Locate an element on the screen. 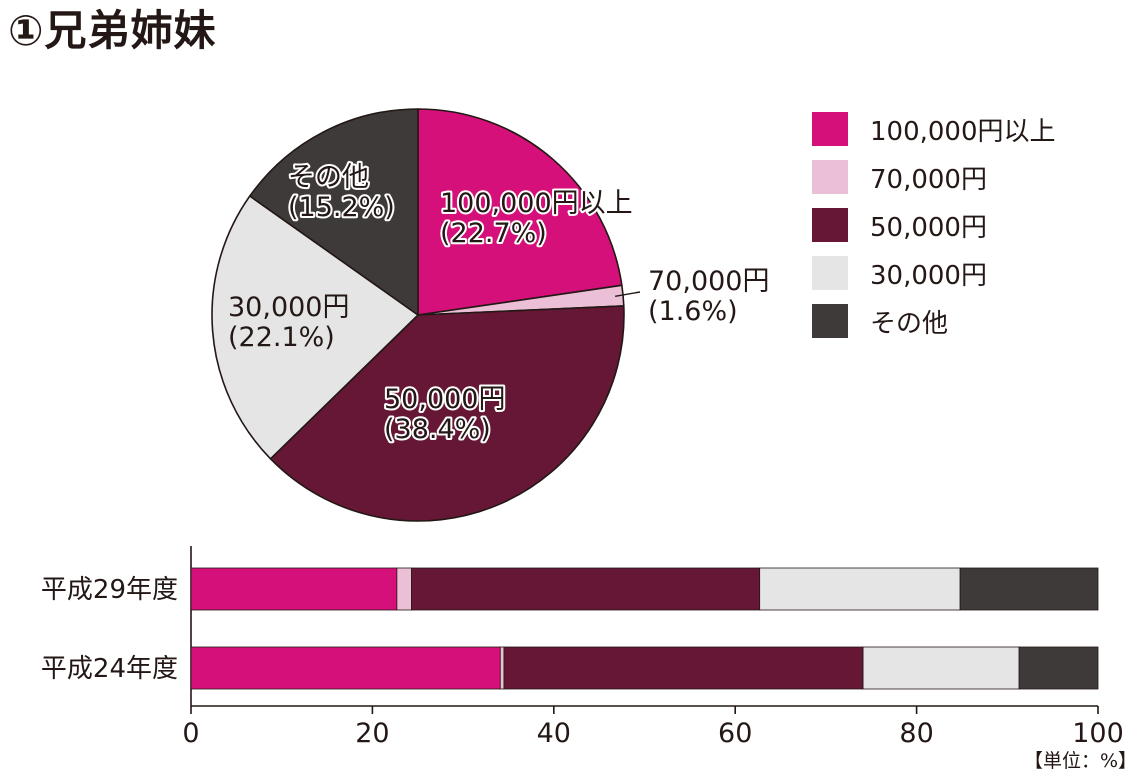 The height and width of the screenshot is (774, 1148). x-tick-label: 60 is located at coordinates (735, 733).